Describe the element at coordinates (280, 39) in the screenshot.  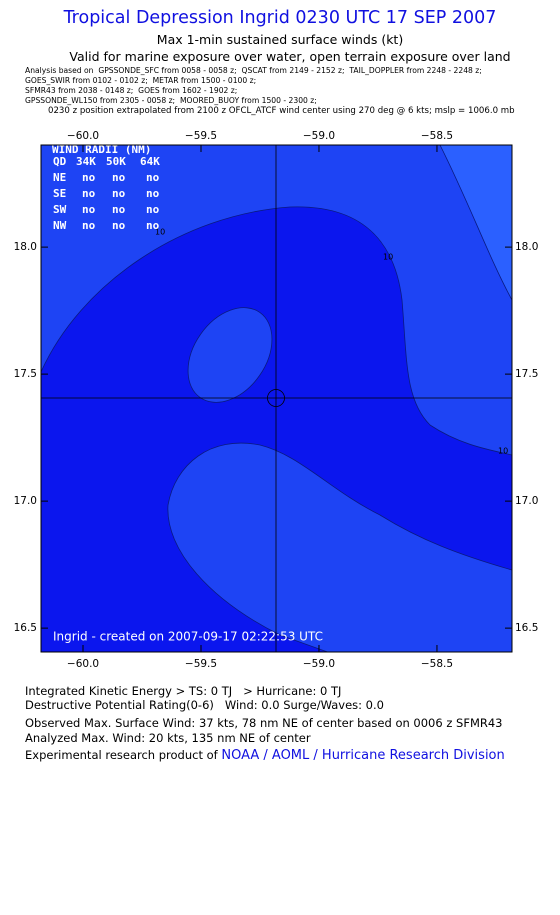
I see `subtitle: Max 1-min sustained surface winds (kt)` at that location.